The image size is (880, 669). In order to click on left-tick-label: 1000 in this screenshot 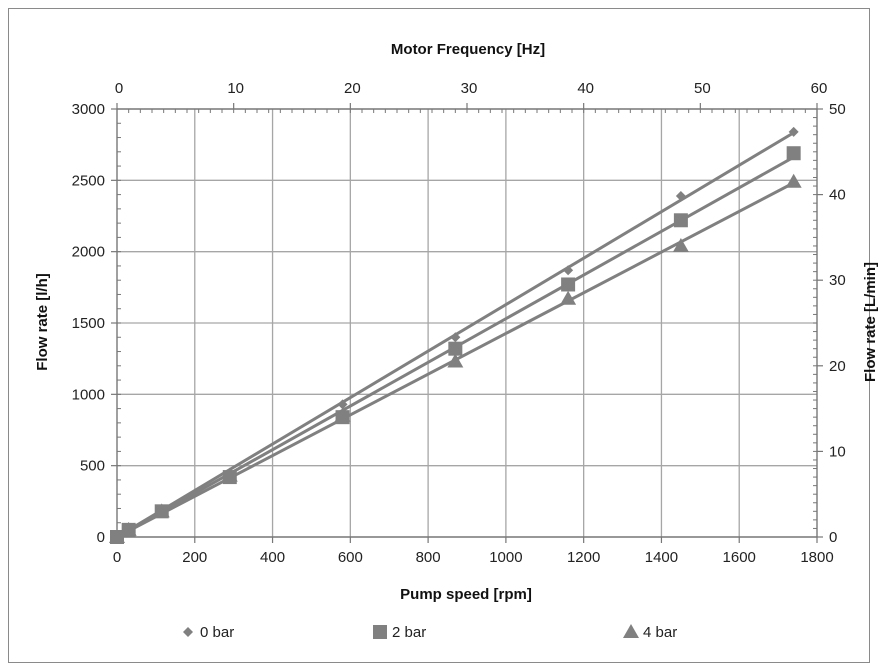, I will do `click(88, 394)`.